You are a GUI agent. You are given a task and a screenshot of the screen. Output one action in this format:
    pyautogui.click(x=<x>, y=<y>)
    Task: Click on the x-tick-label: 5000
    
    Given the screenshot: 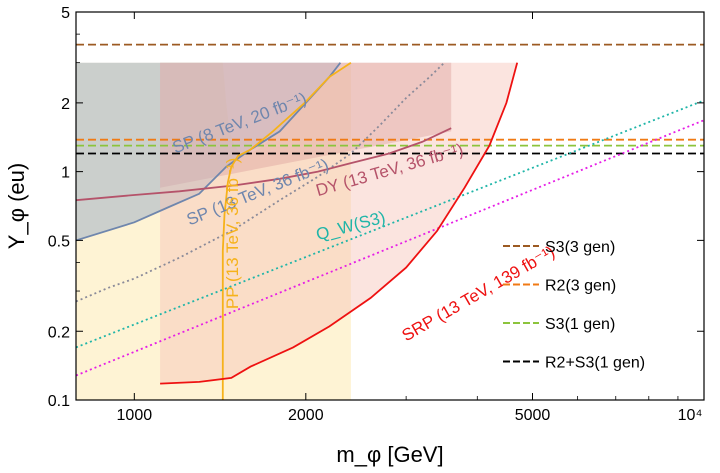 What is the action you would take?
    pyautogui.click(x=533, y=415)
    